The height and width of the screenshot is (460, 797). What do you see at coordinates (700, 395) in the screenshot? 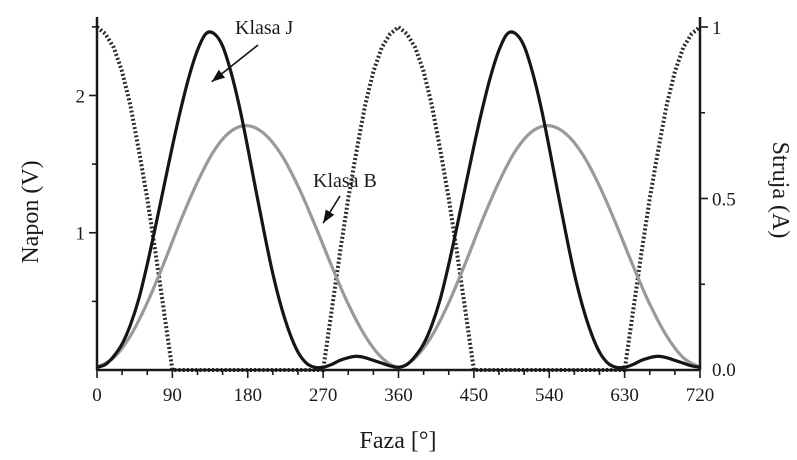
I see `x-tick-label: 720` at bounding box center [700, 395].